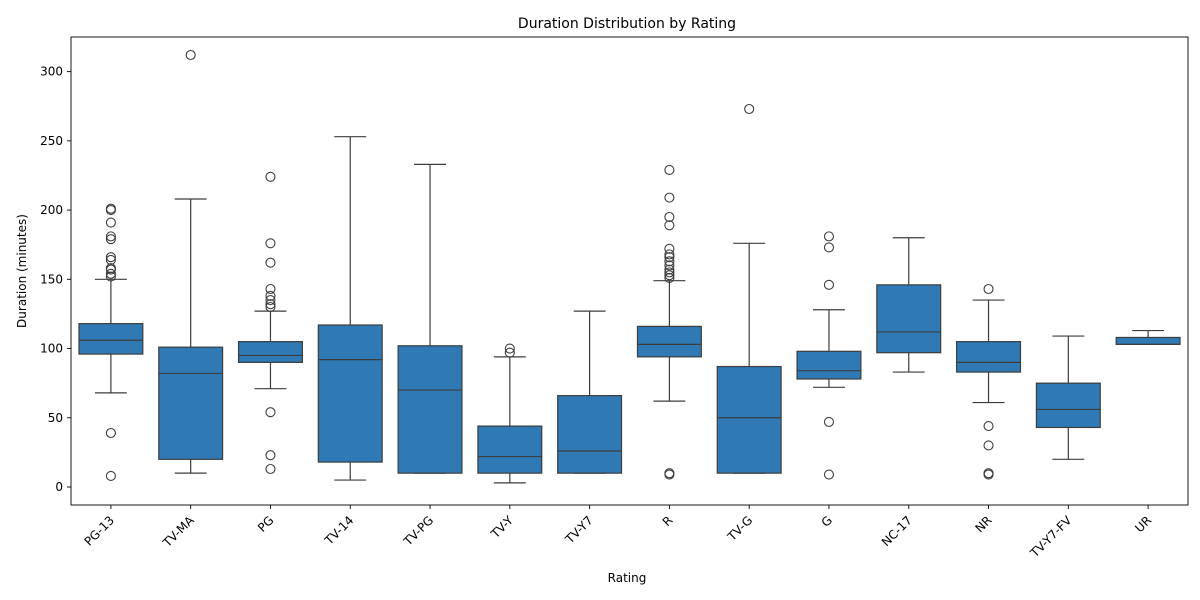 This screenshot has width=1200, height=600. I want to click on box-group-ur, so click(1148, 337).